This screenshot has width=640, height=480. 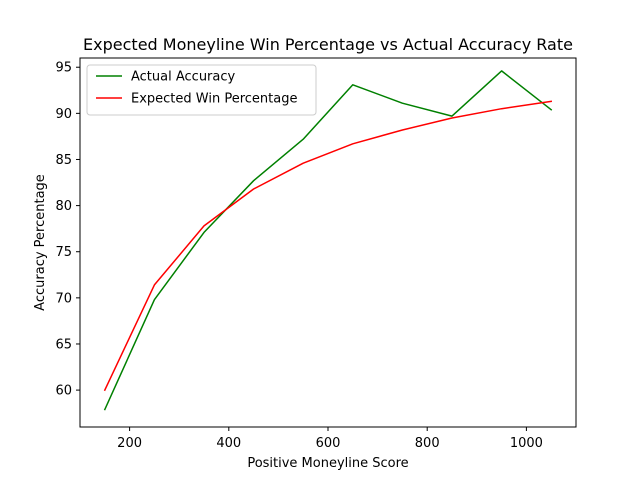 What do you see at coordinates (327, 463) in the screenshot?
I see `x-axis-label: Positive Moneyline Score` at bounding box center [327, 463].